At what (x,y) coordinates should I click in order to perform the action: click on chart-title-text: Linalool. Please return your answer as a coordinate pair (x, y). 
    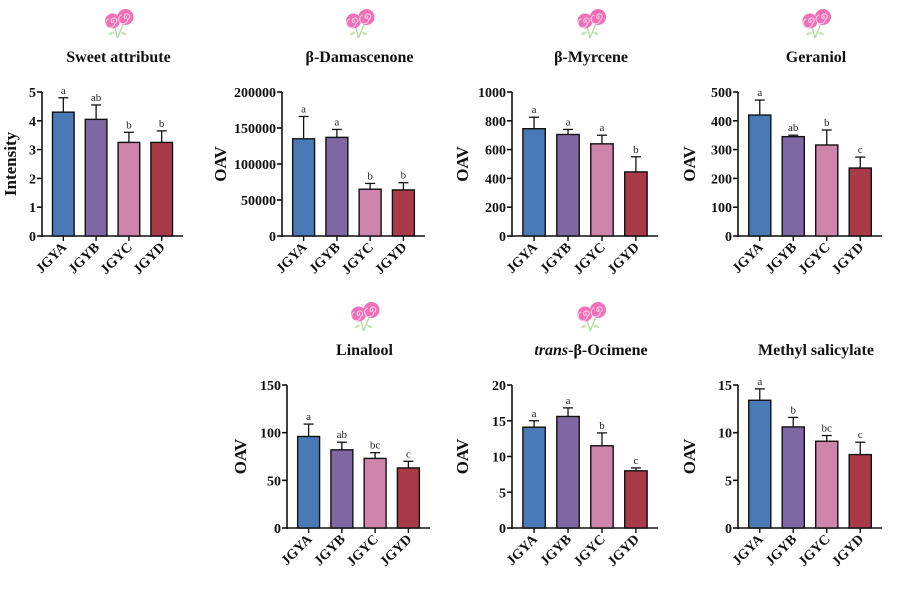
    Looking at the image, I should click on (364, 350).